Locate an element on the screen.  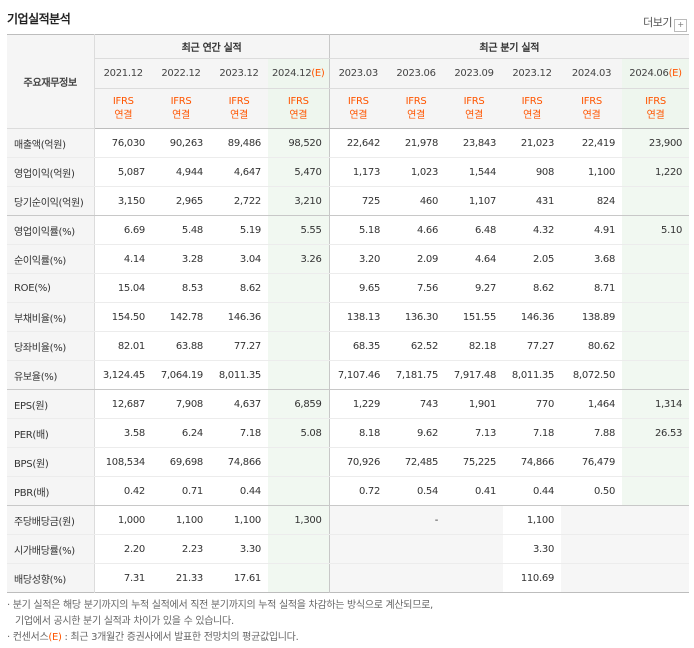
table-cell: 3,124.45 is located at coordinates (123, 375).